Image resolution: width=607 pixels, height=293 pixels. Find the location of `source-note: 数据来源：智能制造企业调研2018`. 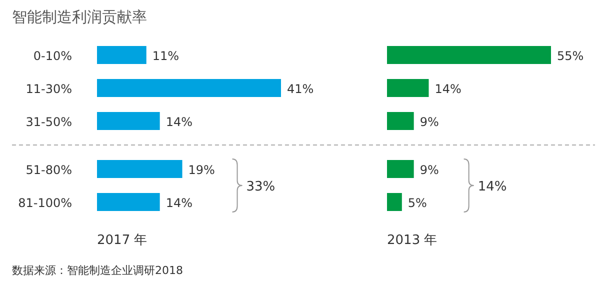

source-note: 数据来源：智能制造企业调研2018 is located at coordinates (97, 270).